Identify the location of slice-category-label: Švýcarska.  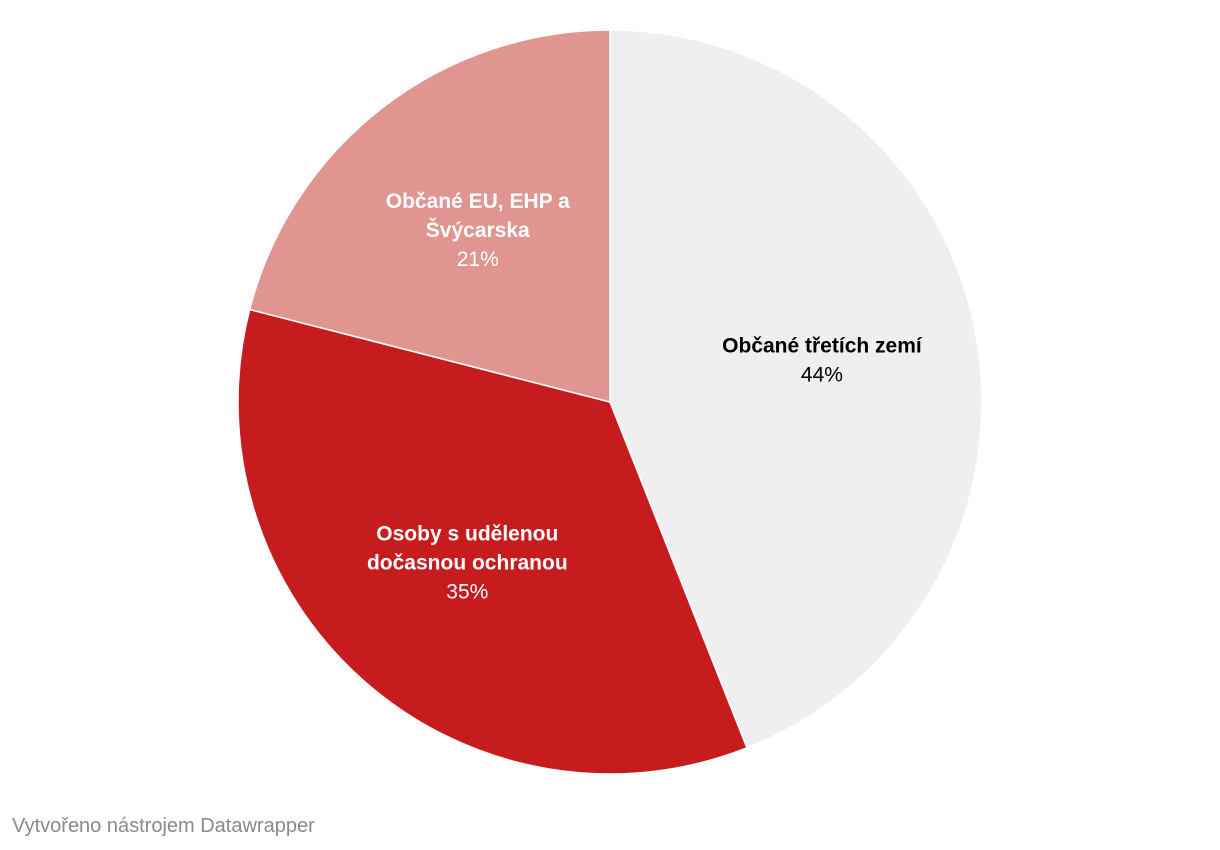
(478, 230).